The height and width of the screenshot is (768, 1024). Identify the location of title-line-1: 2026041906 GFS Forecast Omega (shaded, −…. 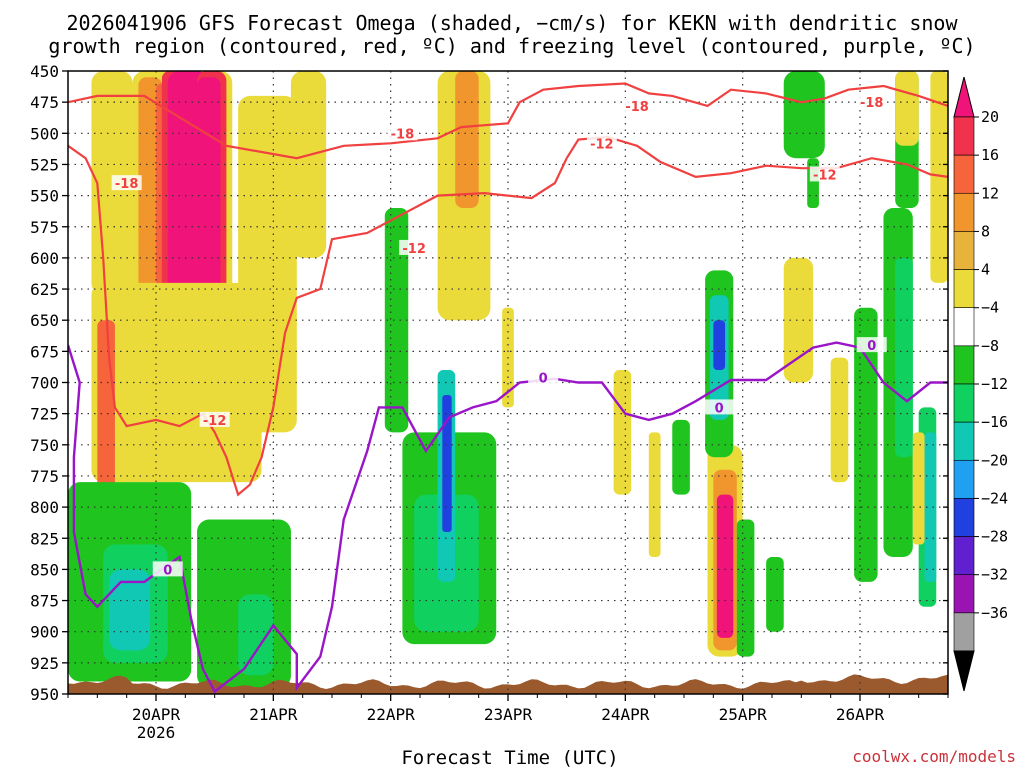
(512, 23).